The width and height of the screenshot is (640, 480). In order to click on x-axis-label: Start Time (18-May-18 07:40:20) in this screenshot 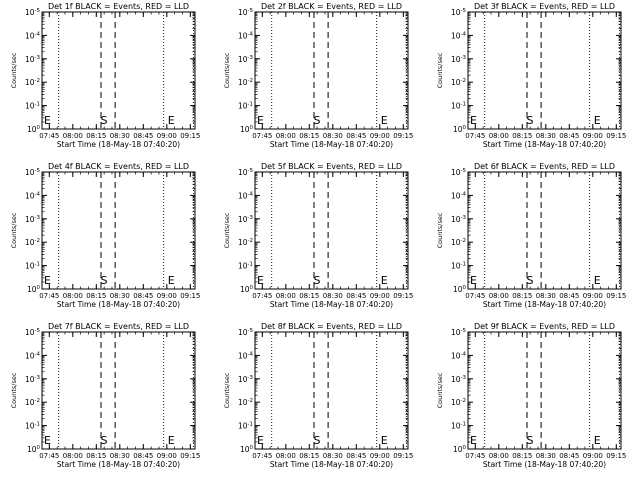, I will do `click(331, 464)`.